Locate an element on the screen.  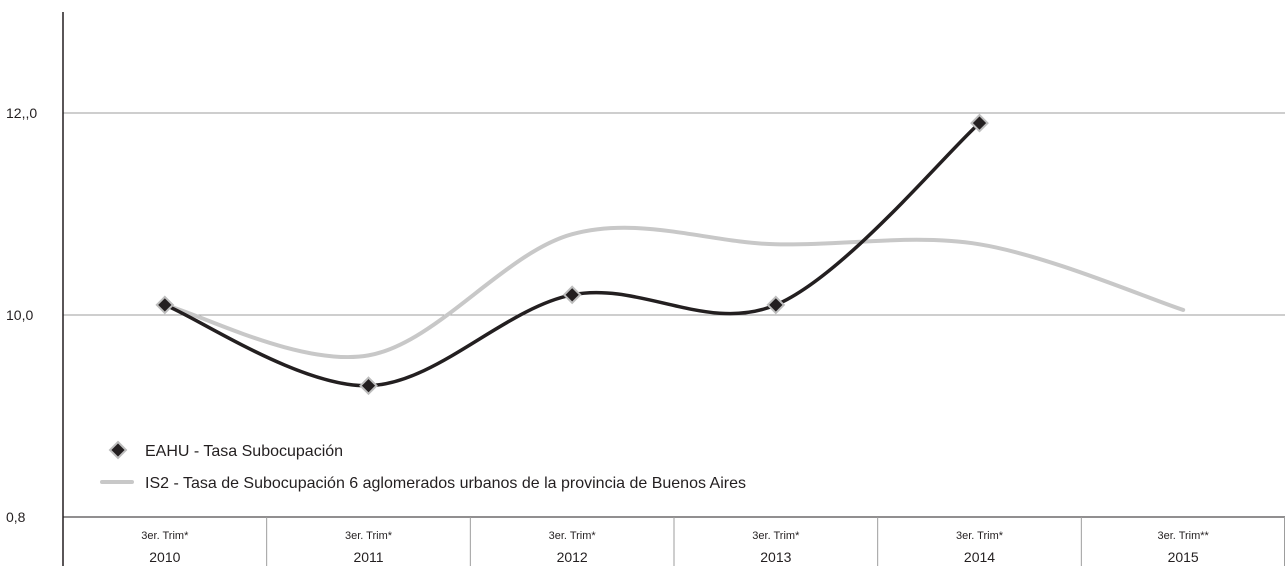
x-tick-label-year: 2014 is located at coordinates (979, 557).